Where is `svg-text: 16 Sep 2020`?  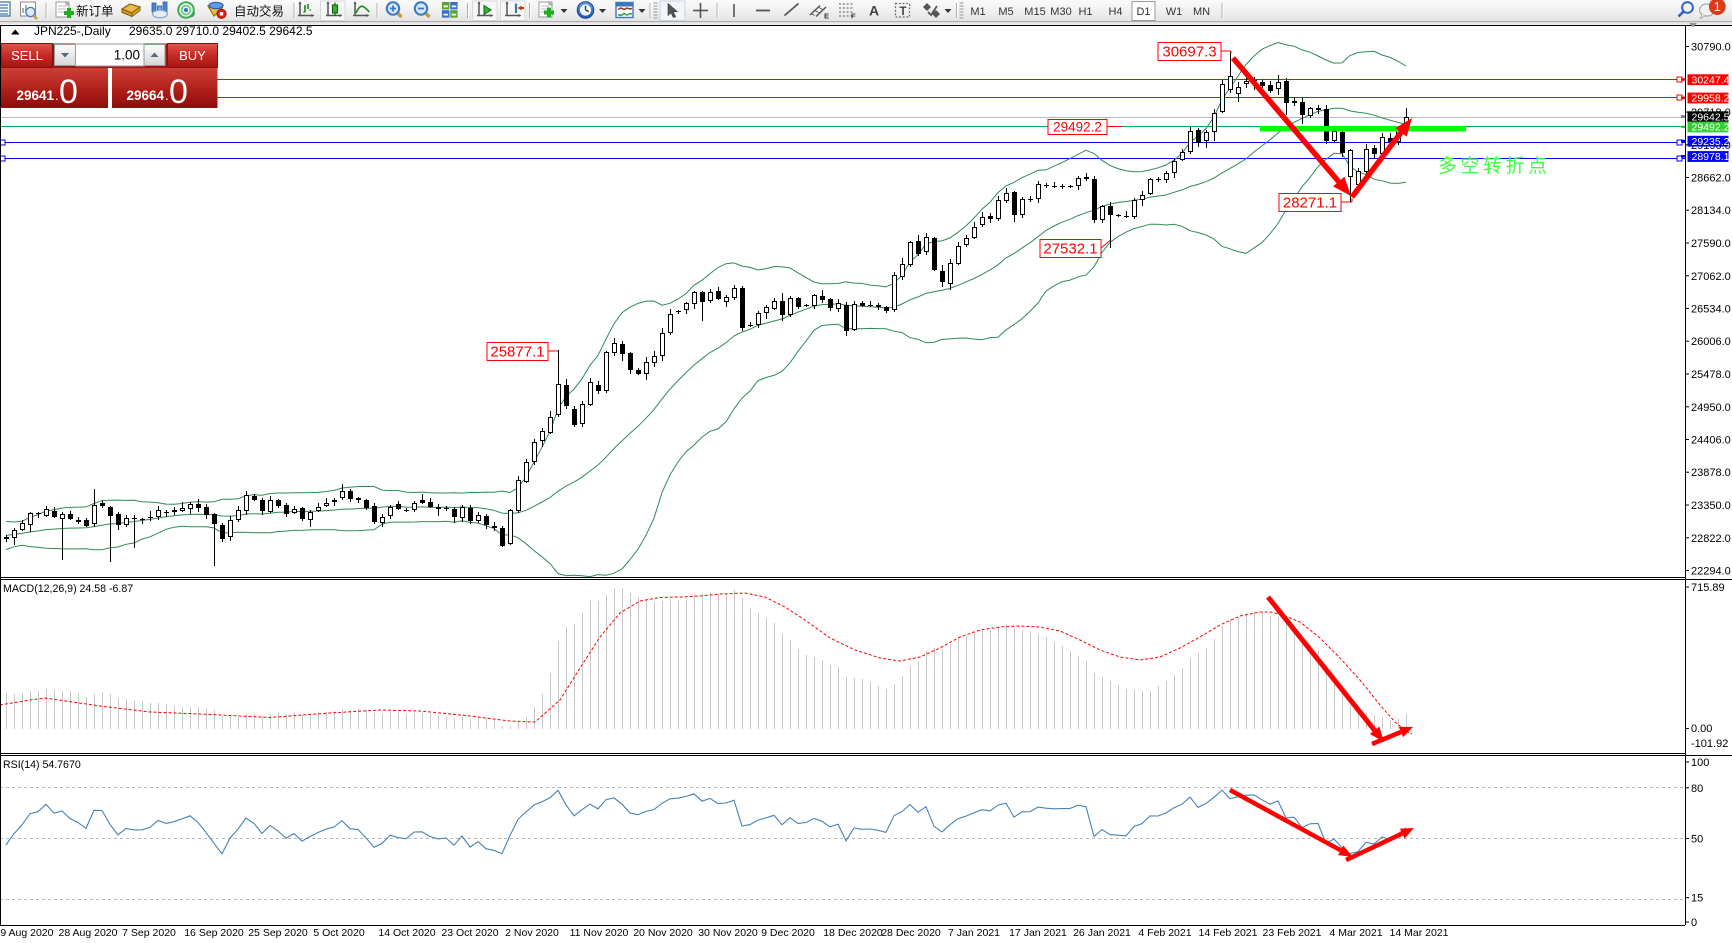 svg-text: 16 Sep 2020 is located at coordinates (214, 933).